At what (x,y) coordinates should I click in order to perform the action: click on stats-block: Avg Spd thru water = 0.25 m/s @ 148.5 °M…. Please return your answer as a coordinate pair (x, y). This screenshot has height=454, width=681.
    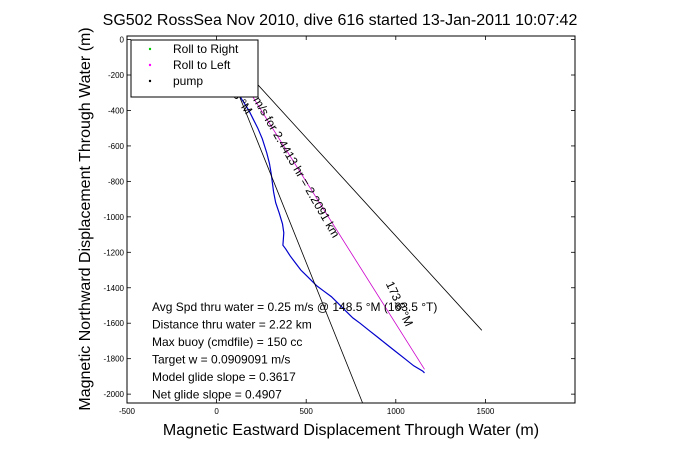
    Looking at the image, I should click on (294, 351).